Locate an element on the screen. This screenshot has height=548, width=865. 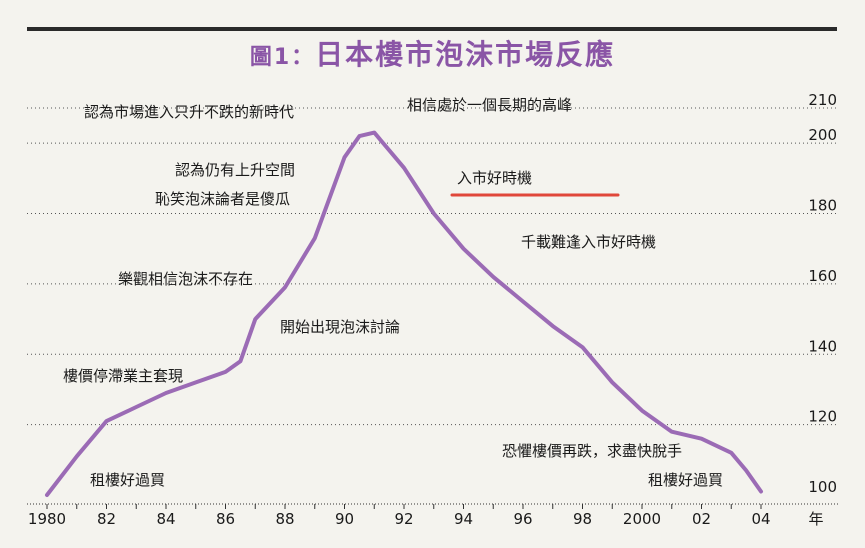
y-tick-label-160: 160 is located at coordinates (822, 276).